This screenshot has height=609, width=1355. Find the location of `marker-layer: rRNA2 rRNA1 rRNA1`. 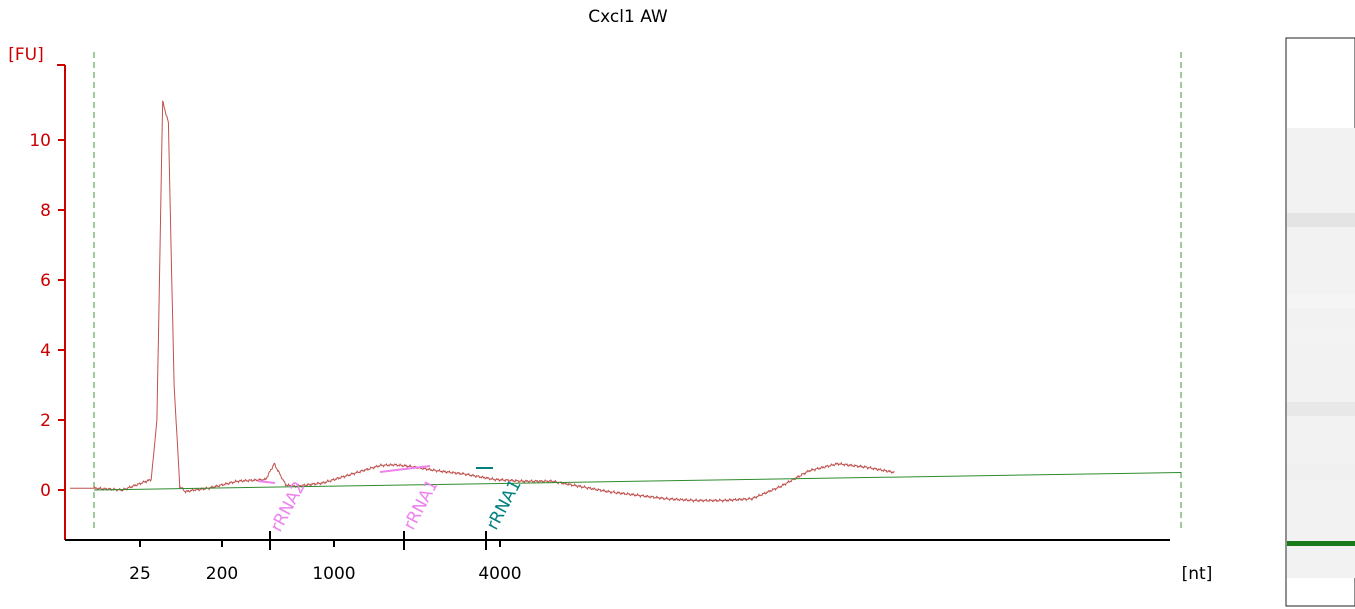

marker-layer: rRNA2 rRNA1 rRNA1 is located at coordinates (391, 500).